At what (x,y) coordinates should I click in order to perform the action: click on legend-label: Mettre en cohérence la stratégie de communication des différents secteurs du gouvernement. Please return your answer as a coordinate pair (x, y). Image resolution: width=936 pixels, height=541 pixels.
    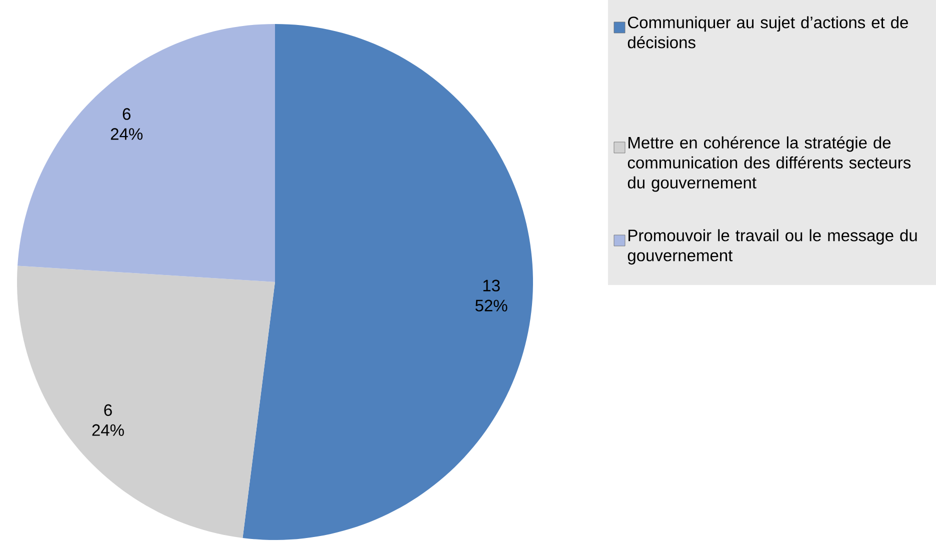
    Looking at the image, I should click on (769, 164).